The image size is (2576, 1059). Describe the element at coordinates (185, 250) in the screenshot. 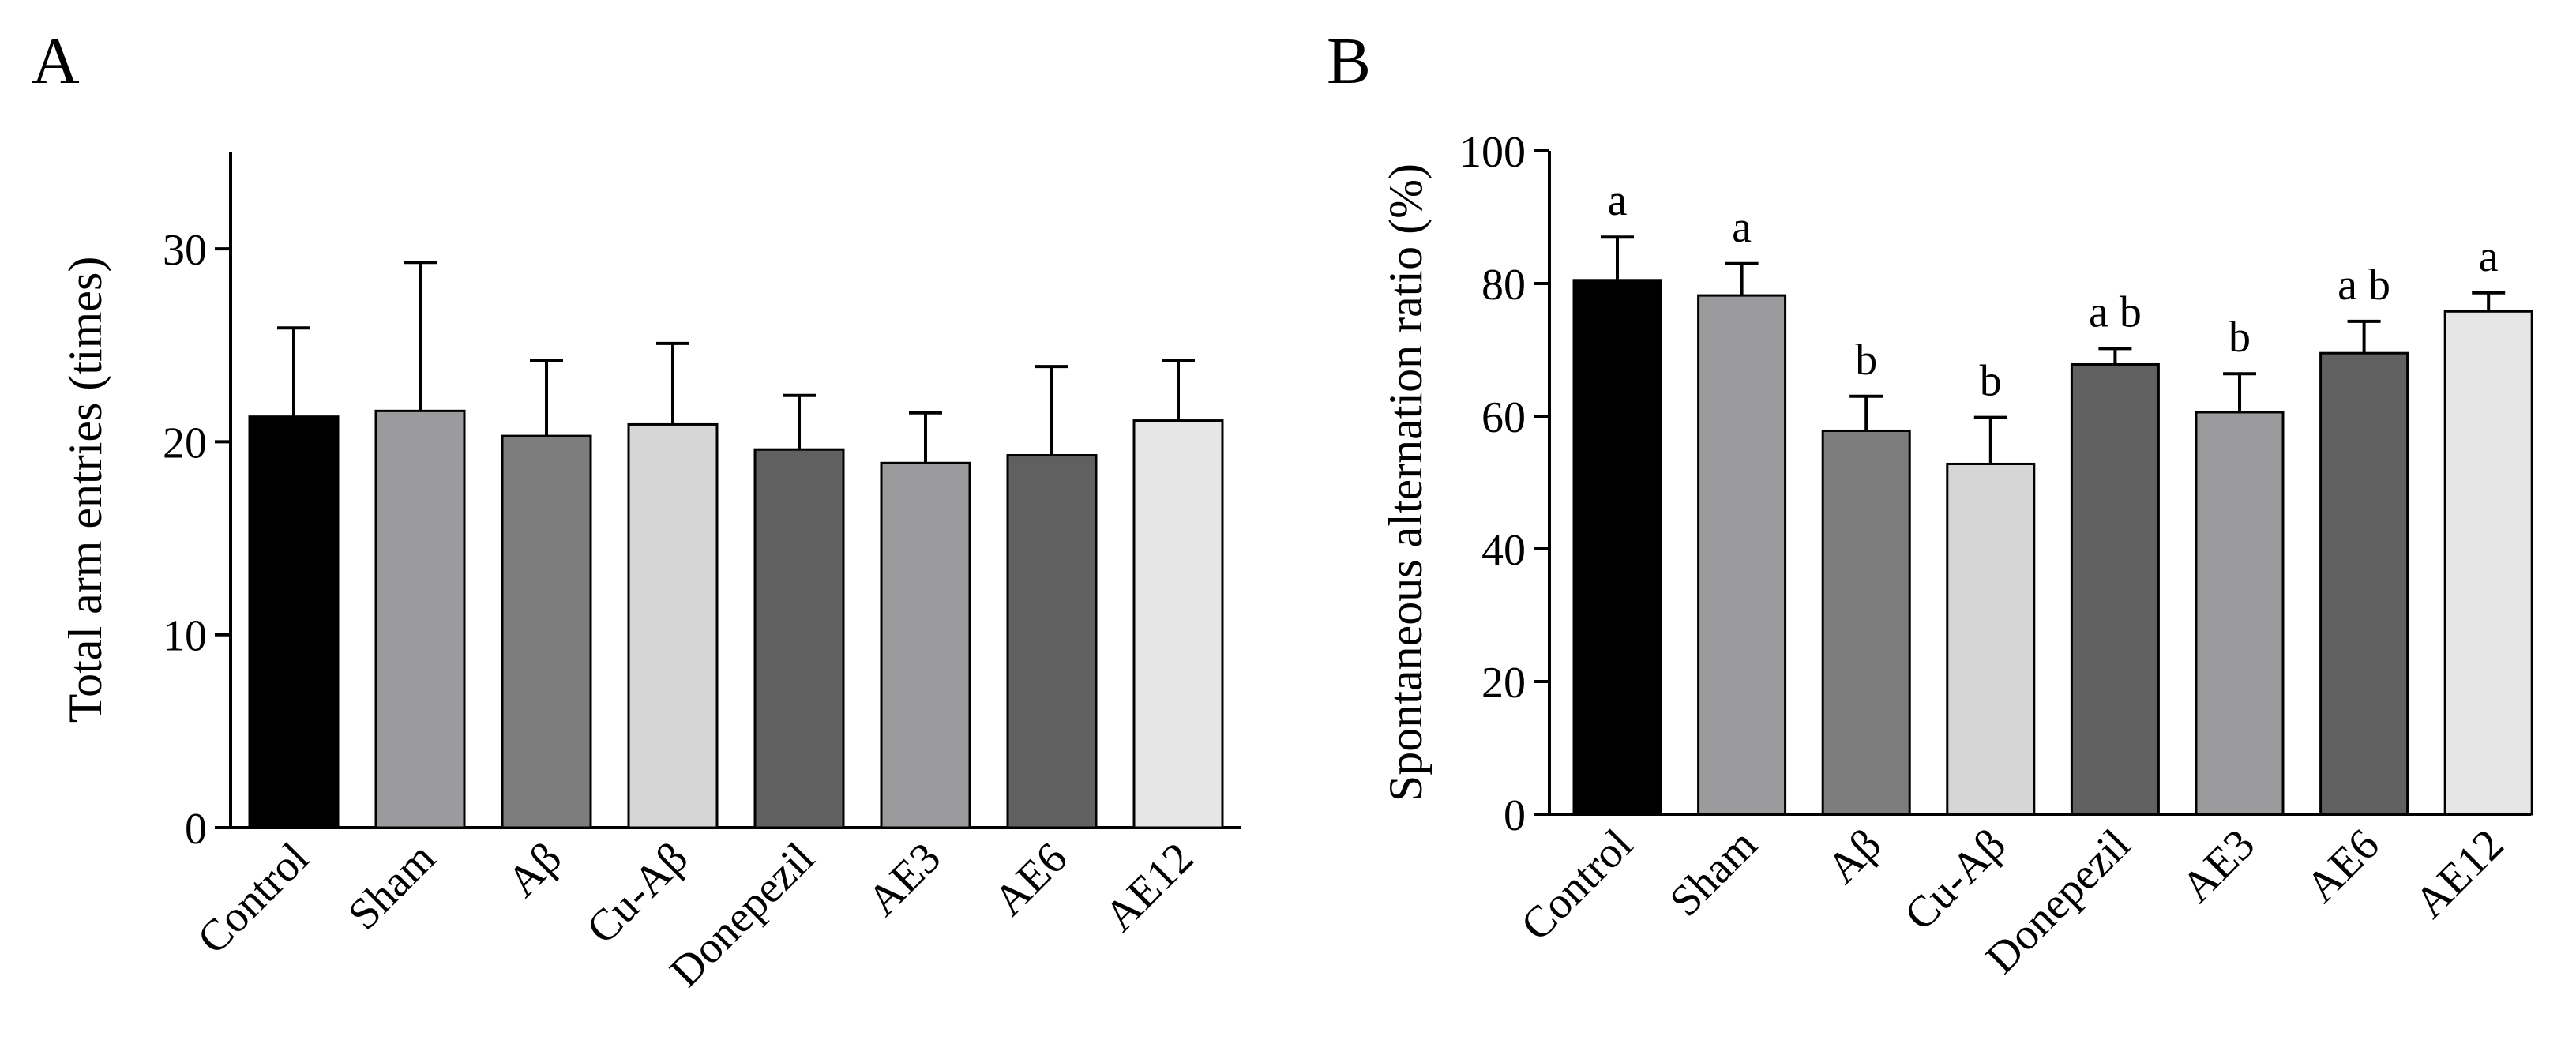

I see `panel-a-y-tick-label: 30` at that location.